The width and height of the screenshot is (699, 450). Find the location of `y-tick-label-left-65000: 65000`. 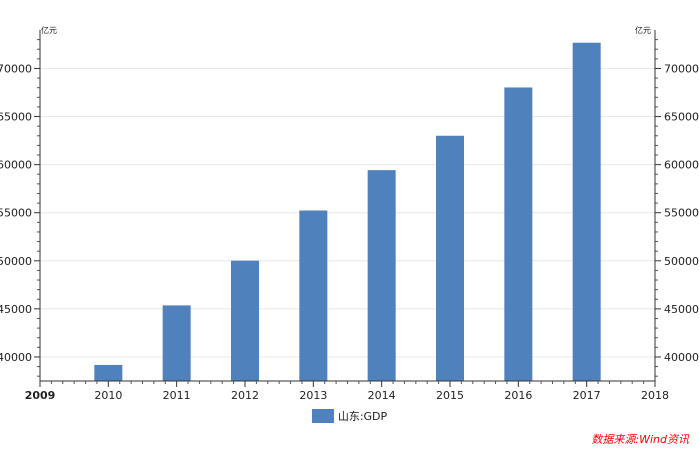

y-tick-label-left-65000: 65000 is located at coordinates (16, 117).